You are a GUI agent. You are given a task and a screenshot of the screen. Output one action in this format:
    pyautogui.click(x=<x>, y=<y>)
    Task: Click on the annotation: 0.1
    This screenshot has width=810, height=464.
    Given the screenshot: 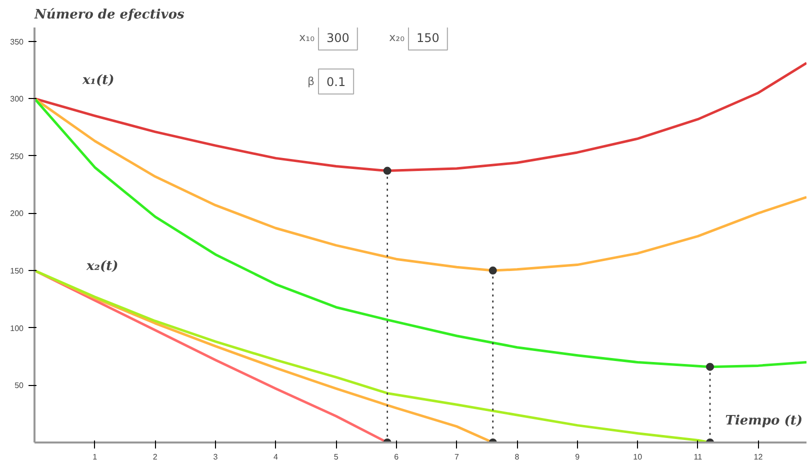 What is the action you would take?
    pyautogui.click(x=336, y=82)
    